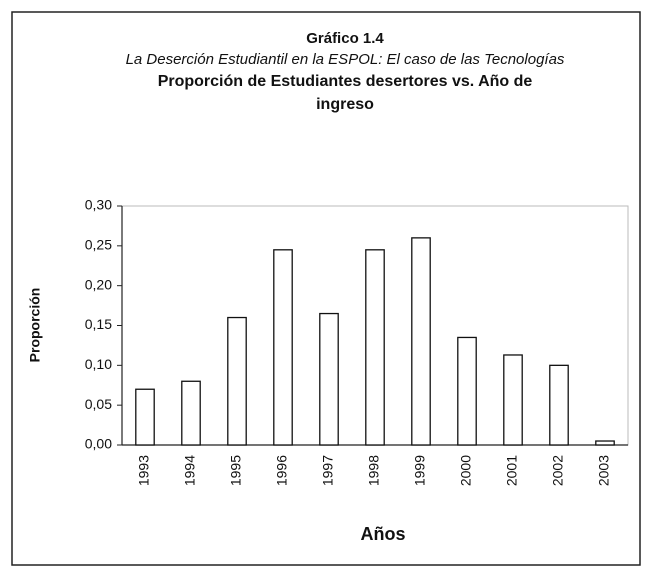  What do you see at coordinates (374, 470) in the screenshot?
I see `x-tick-label: 1998` at bounding box center [374, 470].